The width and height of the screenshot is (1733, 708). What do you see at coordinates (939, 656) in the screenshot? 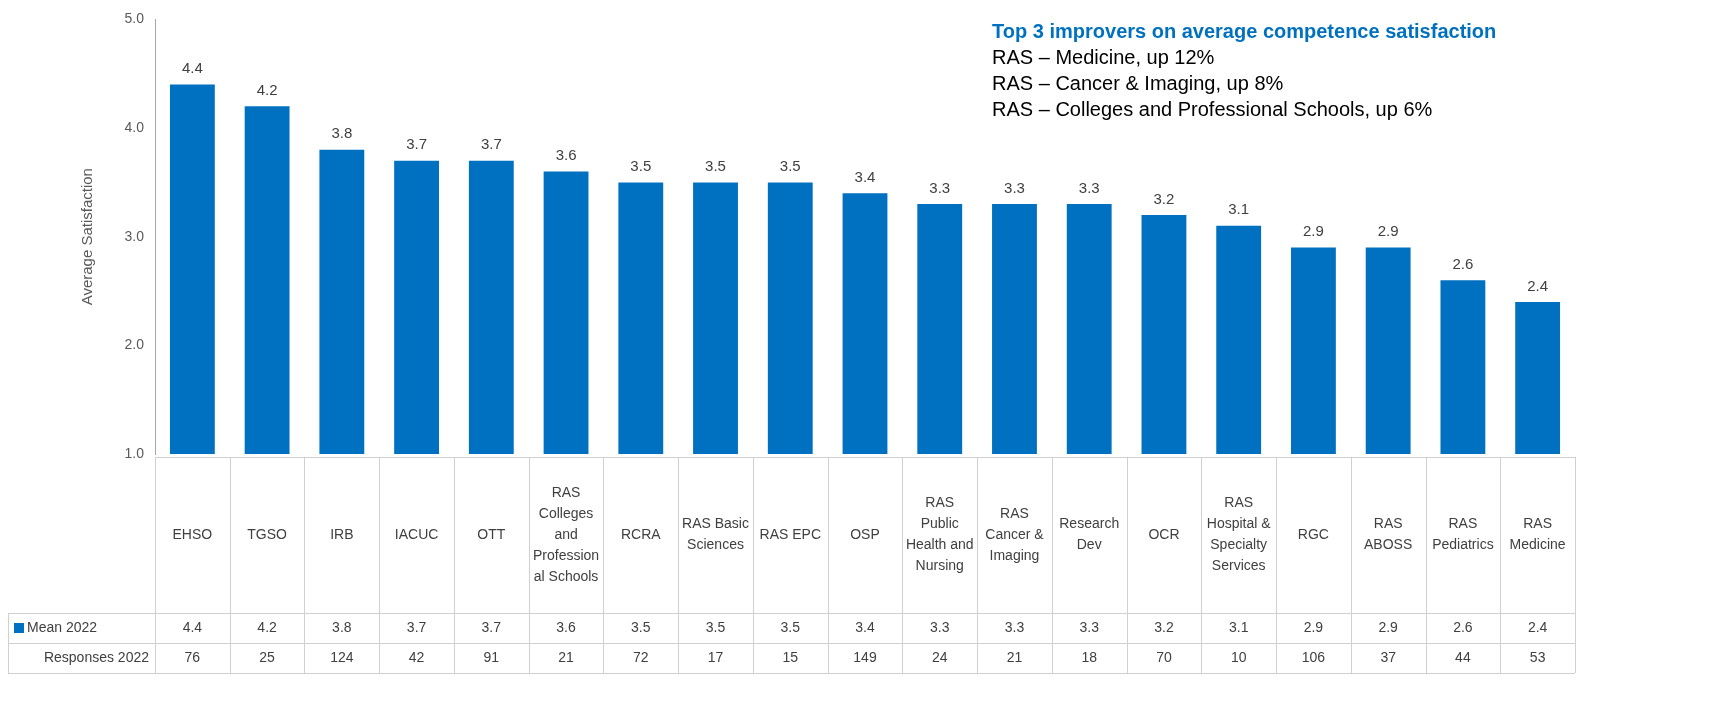
I see `text: 24` at bounding box center [939, 656].